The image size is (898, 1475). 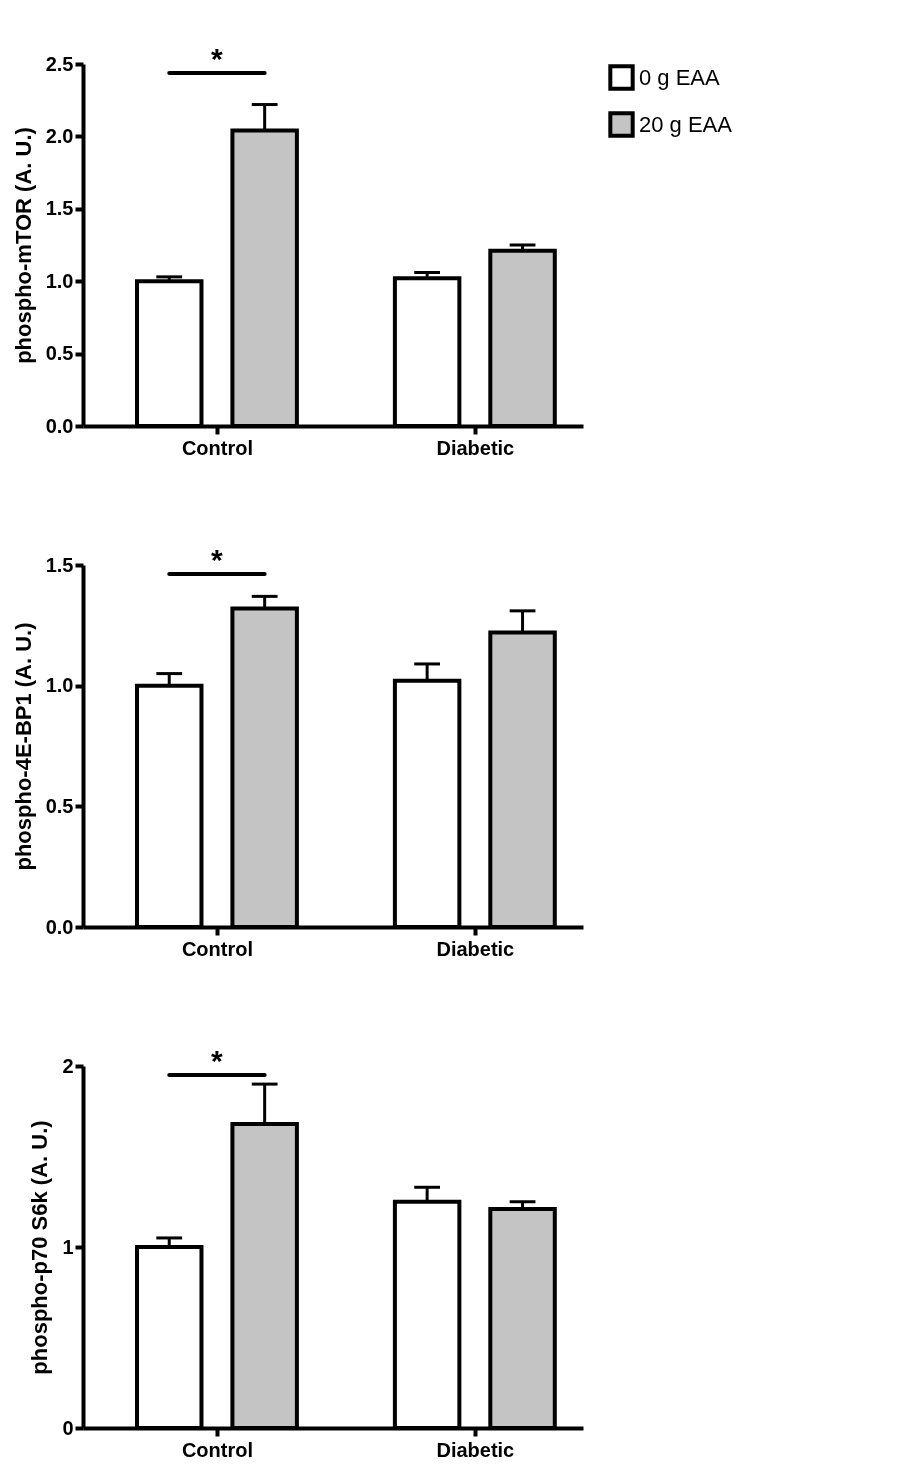 I want to click on y-axis-title: phospho-4E-BP1 (A. U.), so click(x=23, y=746).